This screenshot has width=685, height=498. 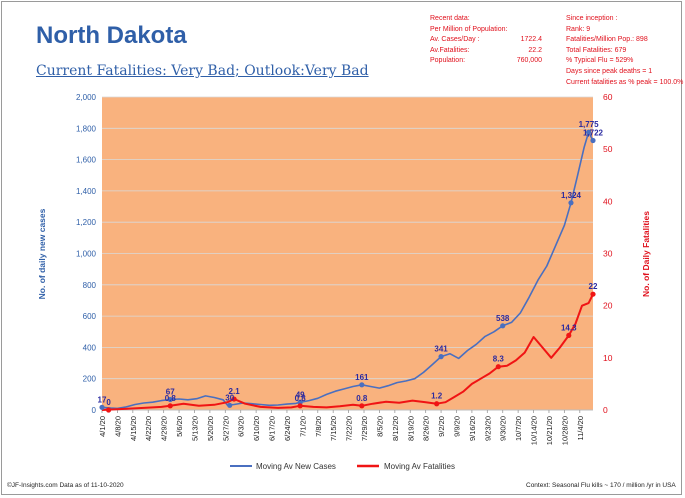 What do you see at coordinates (419, 466) in the screenshot?
I see `legend-label-fatalities: Moving Av Fatalities` at bounding box center [419, 466].